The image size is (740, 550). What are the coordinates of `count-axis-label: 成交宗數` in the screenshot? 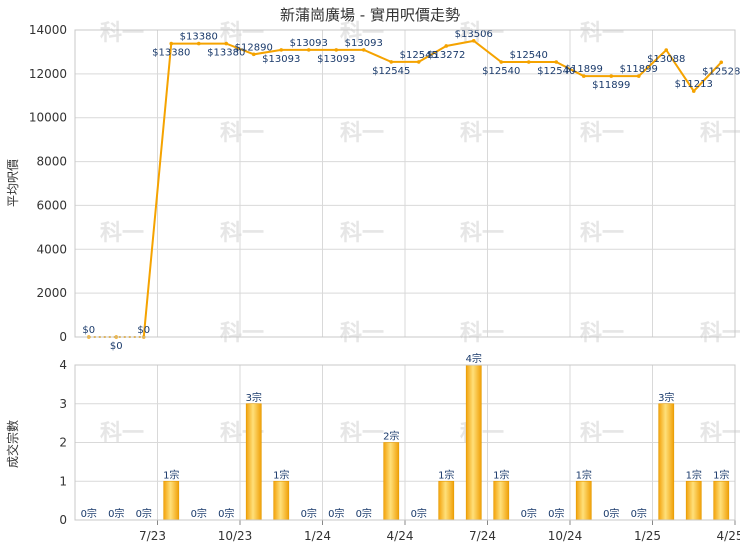 It's located at (12, 444).